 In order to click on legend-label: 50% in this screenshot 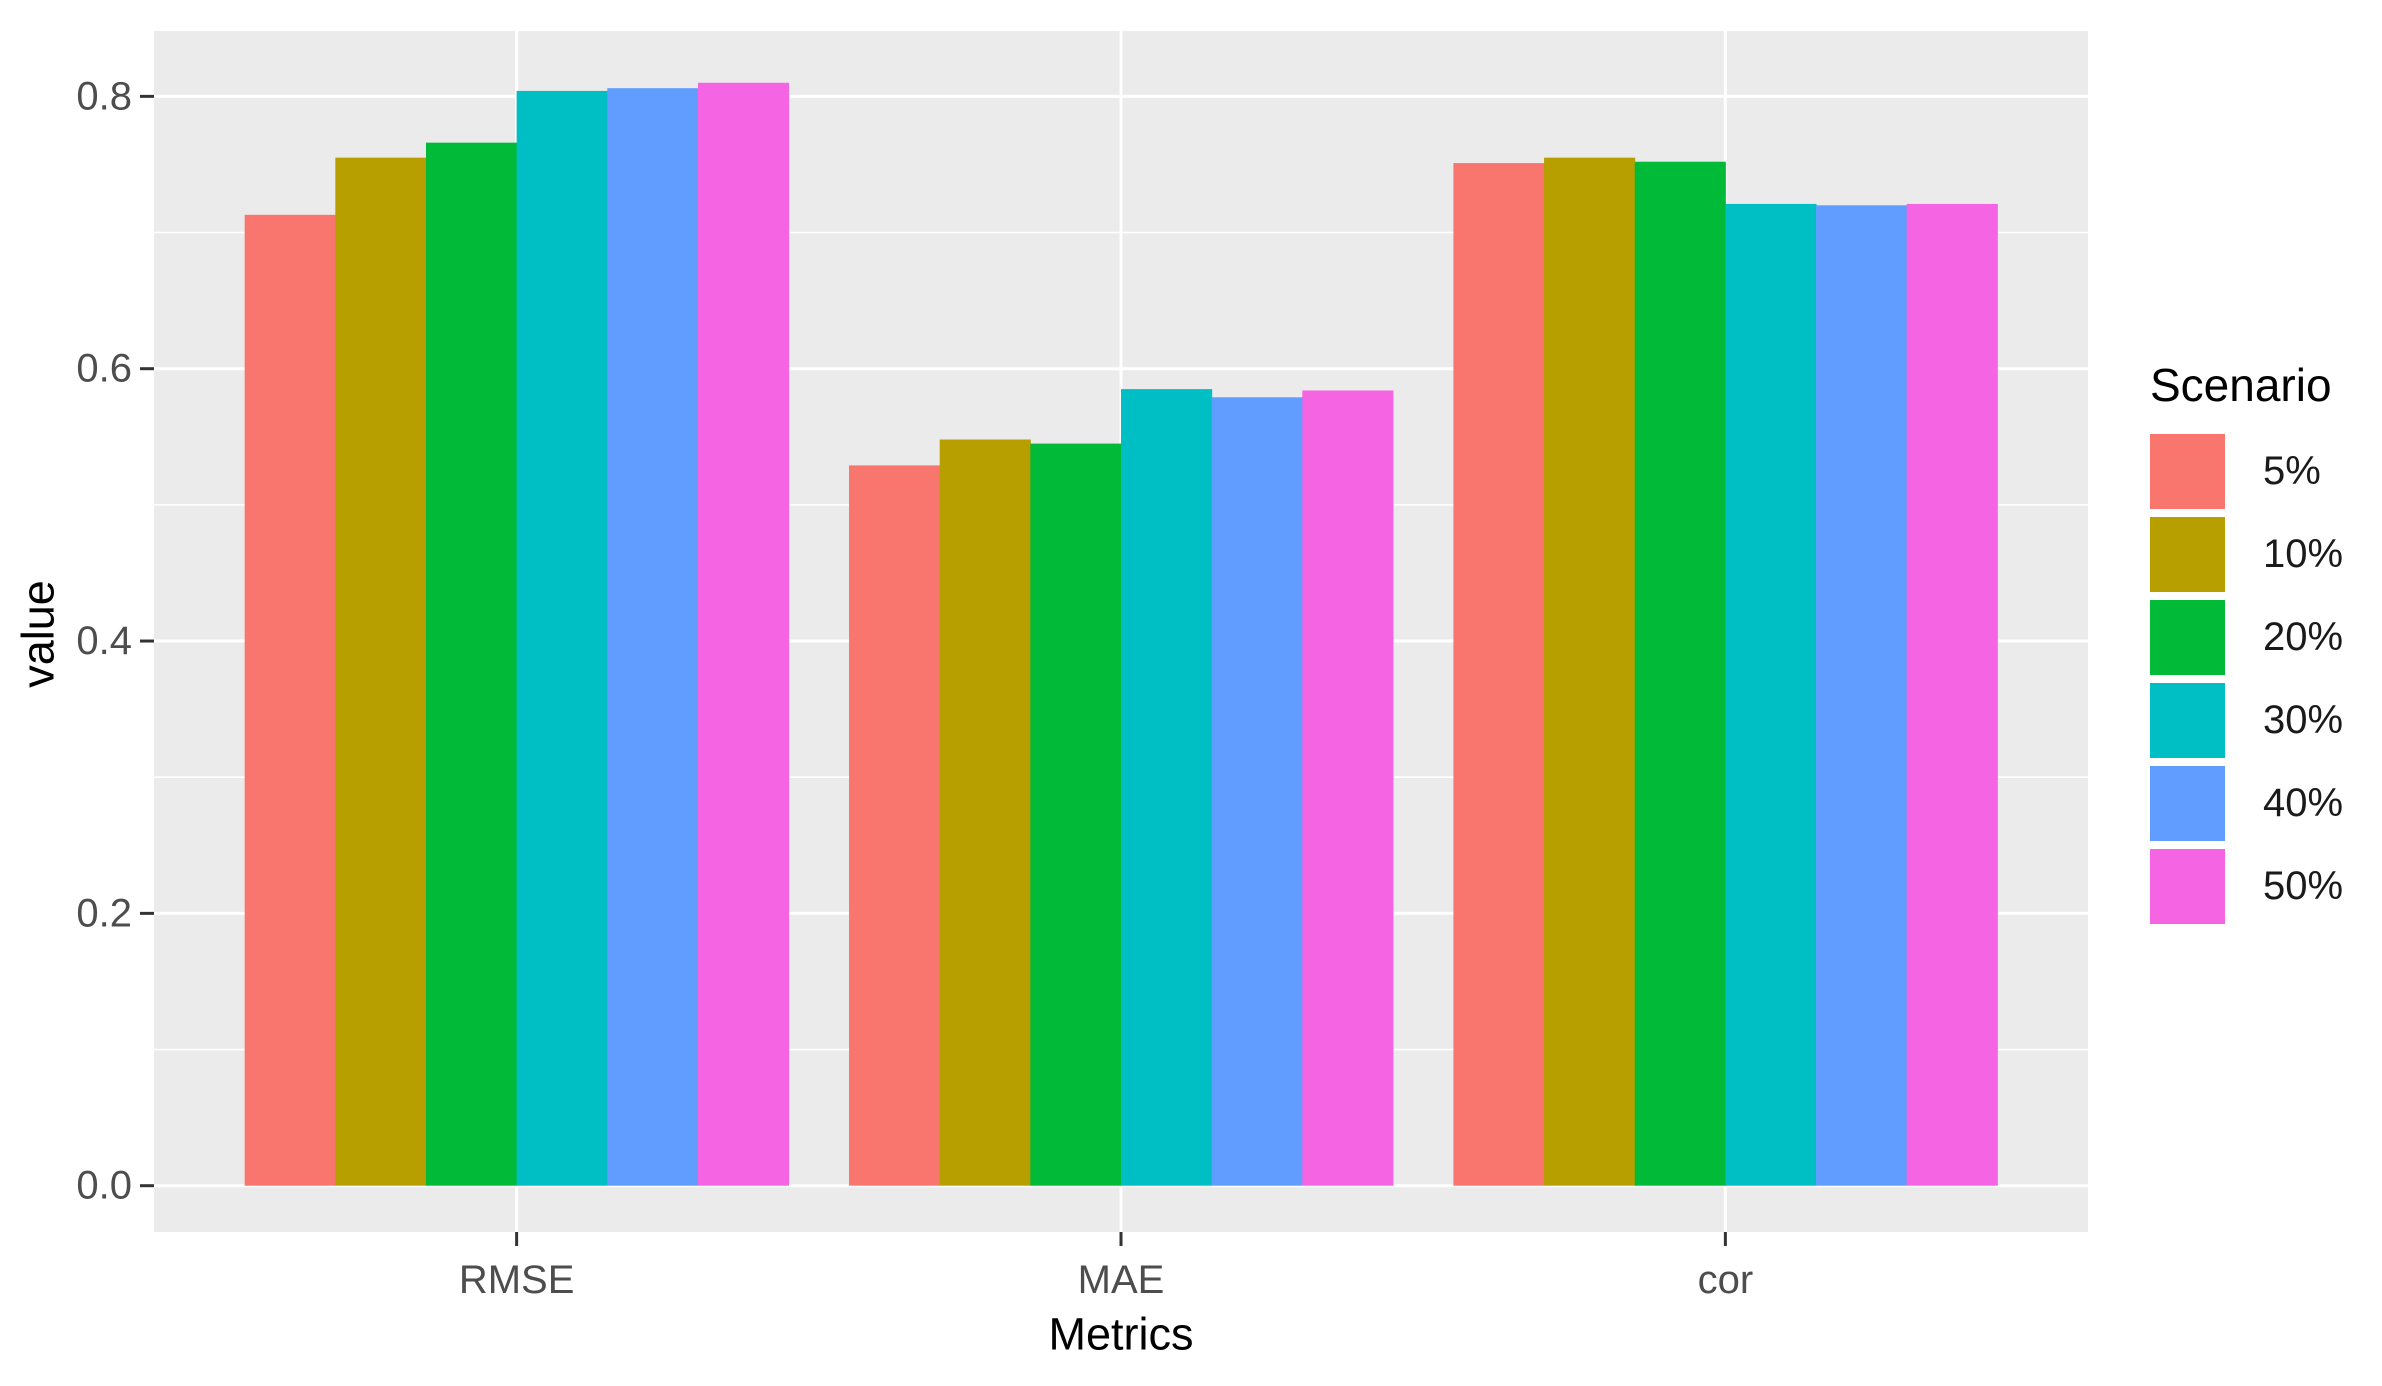, I will do `click(2303, 886)`.